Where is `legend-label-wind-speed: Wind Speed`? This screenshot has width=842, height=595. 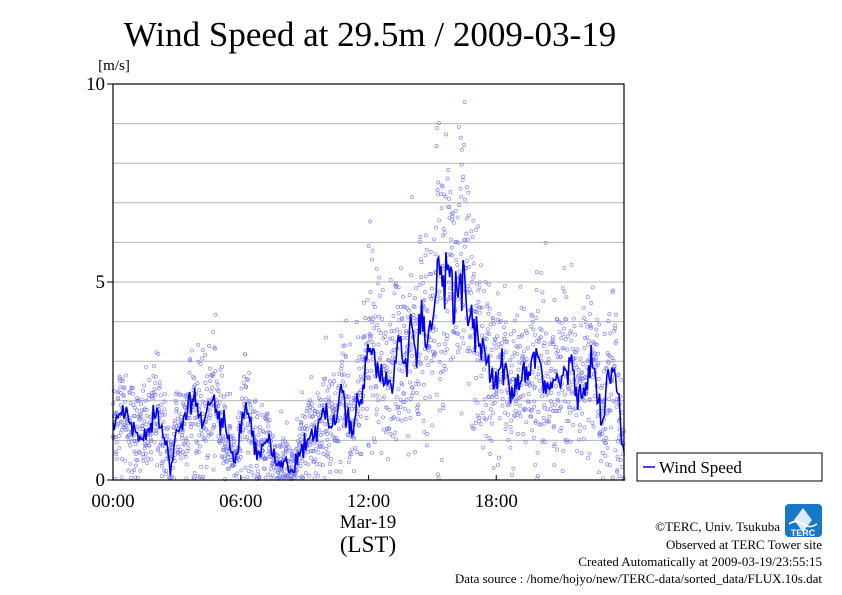 legend-label-wind-speed: Wind Speed is located at coordinates (700, 467).